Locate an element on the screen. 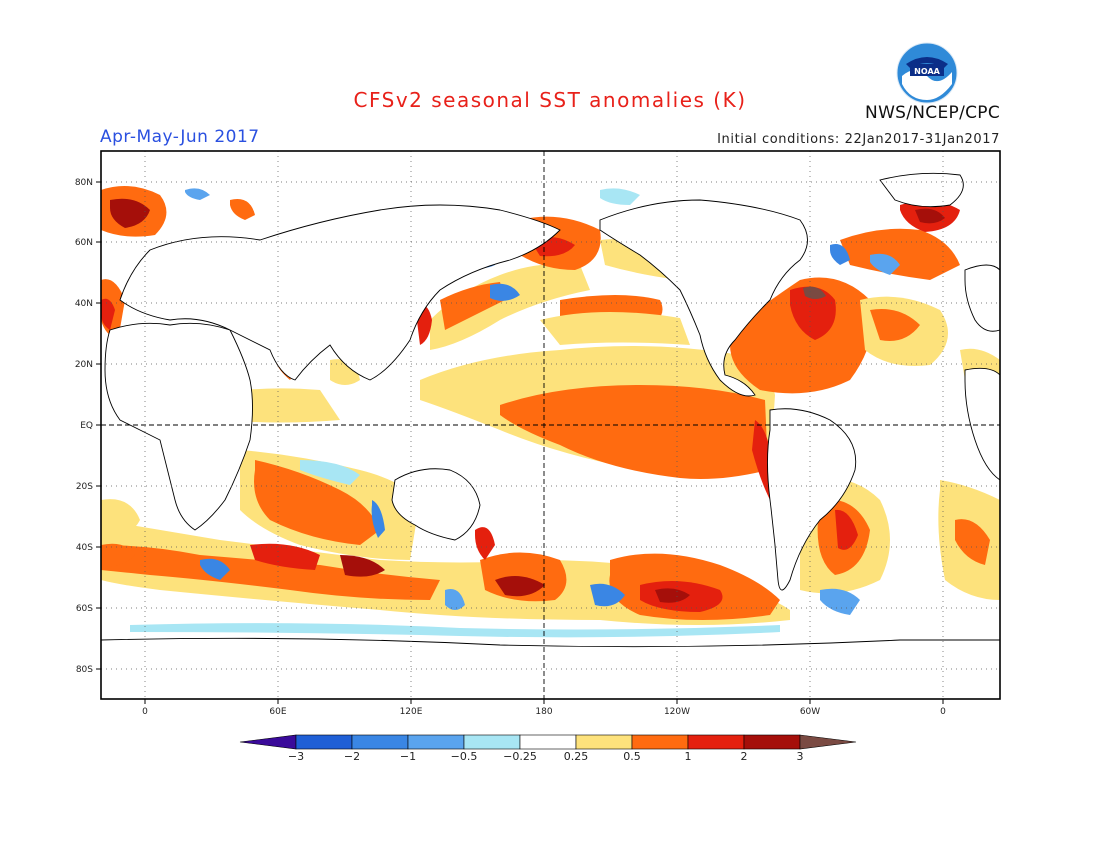 The height and width of the screenshot is (850, 1100). lon-label: 60E is located at coordinates (277, 712).